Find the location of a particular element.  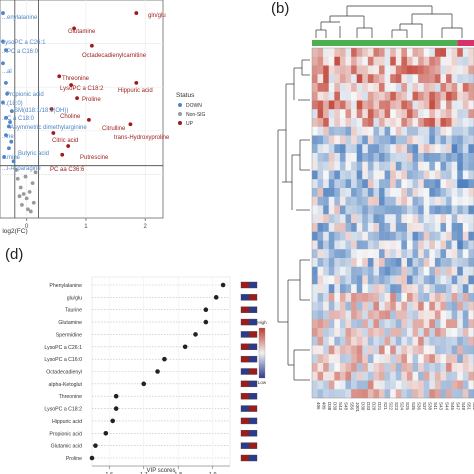

vip-category-label: glu/glu is located at coordinates (74, 298).